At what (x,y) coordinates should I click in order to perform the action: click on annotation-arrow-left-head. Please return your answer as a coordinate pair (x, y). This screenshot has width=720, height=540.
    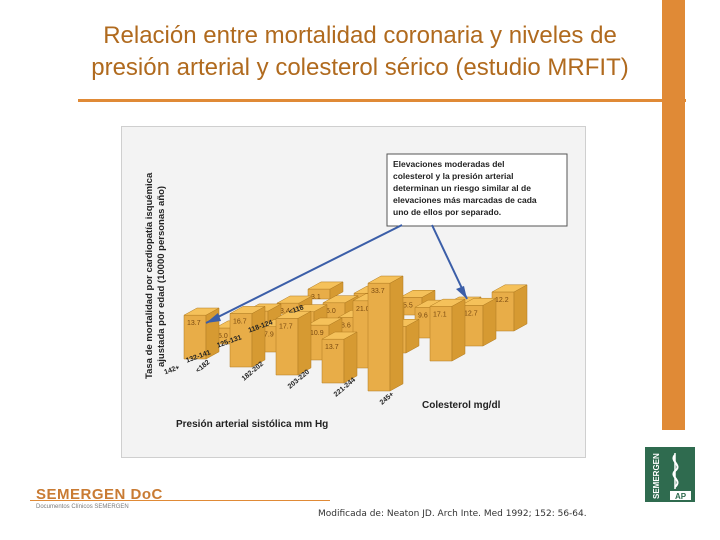
    Looking at the image, I should click on (213, 318).